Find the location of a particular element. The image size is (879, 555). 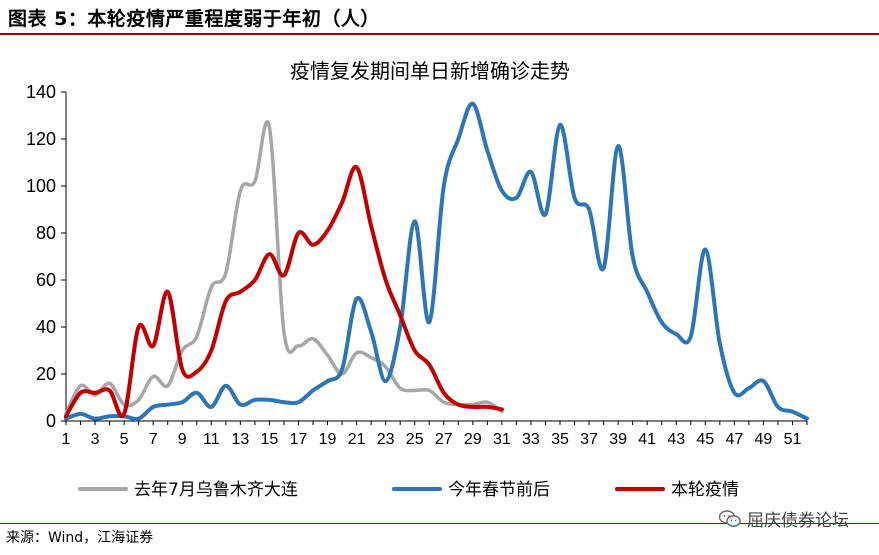

x-tick-label: 37 is located at coordinates (589, 439).